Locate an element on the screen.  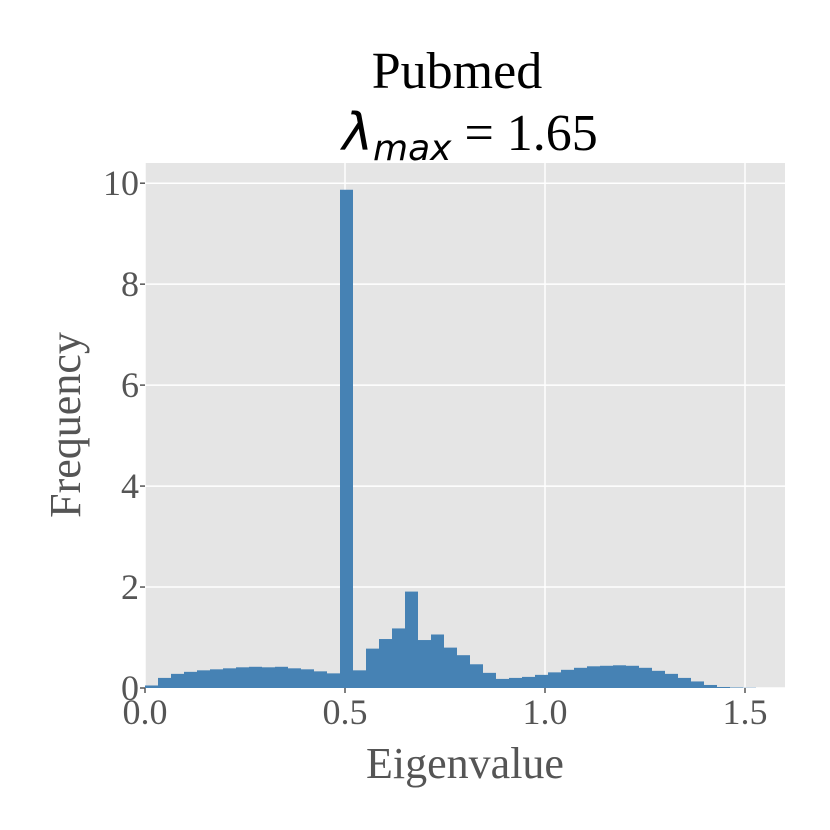
y-tick-label: 8 is located at coordinates (130, 284).